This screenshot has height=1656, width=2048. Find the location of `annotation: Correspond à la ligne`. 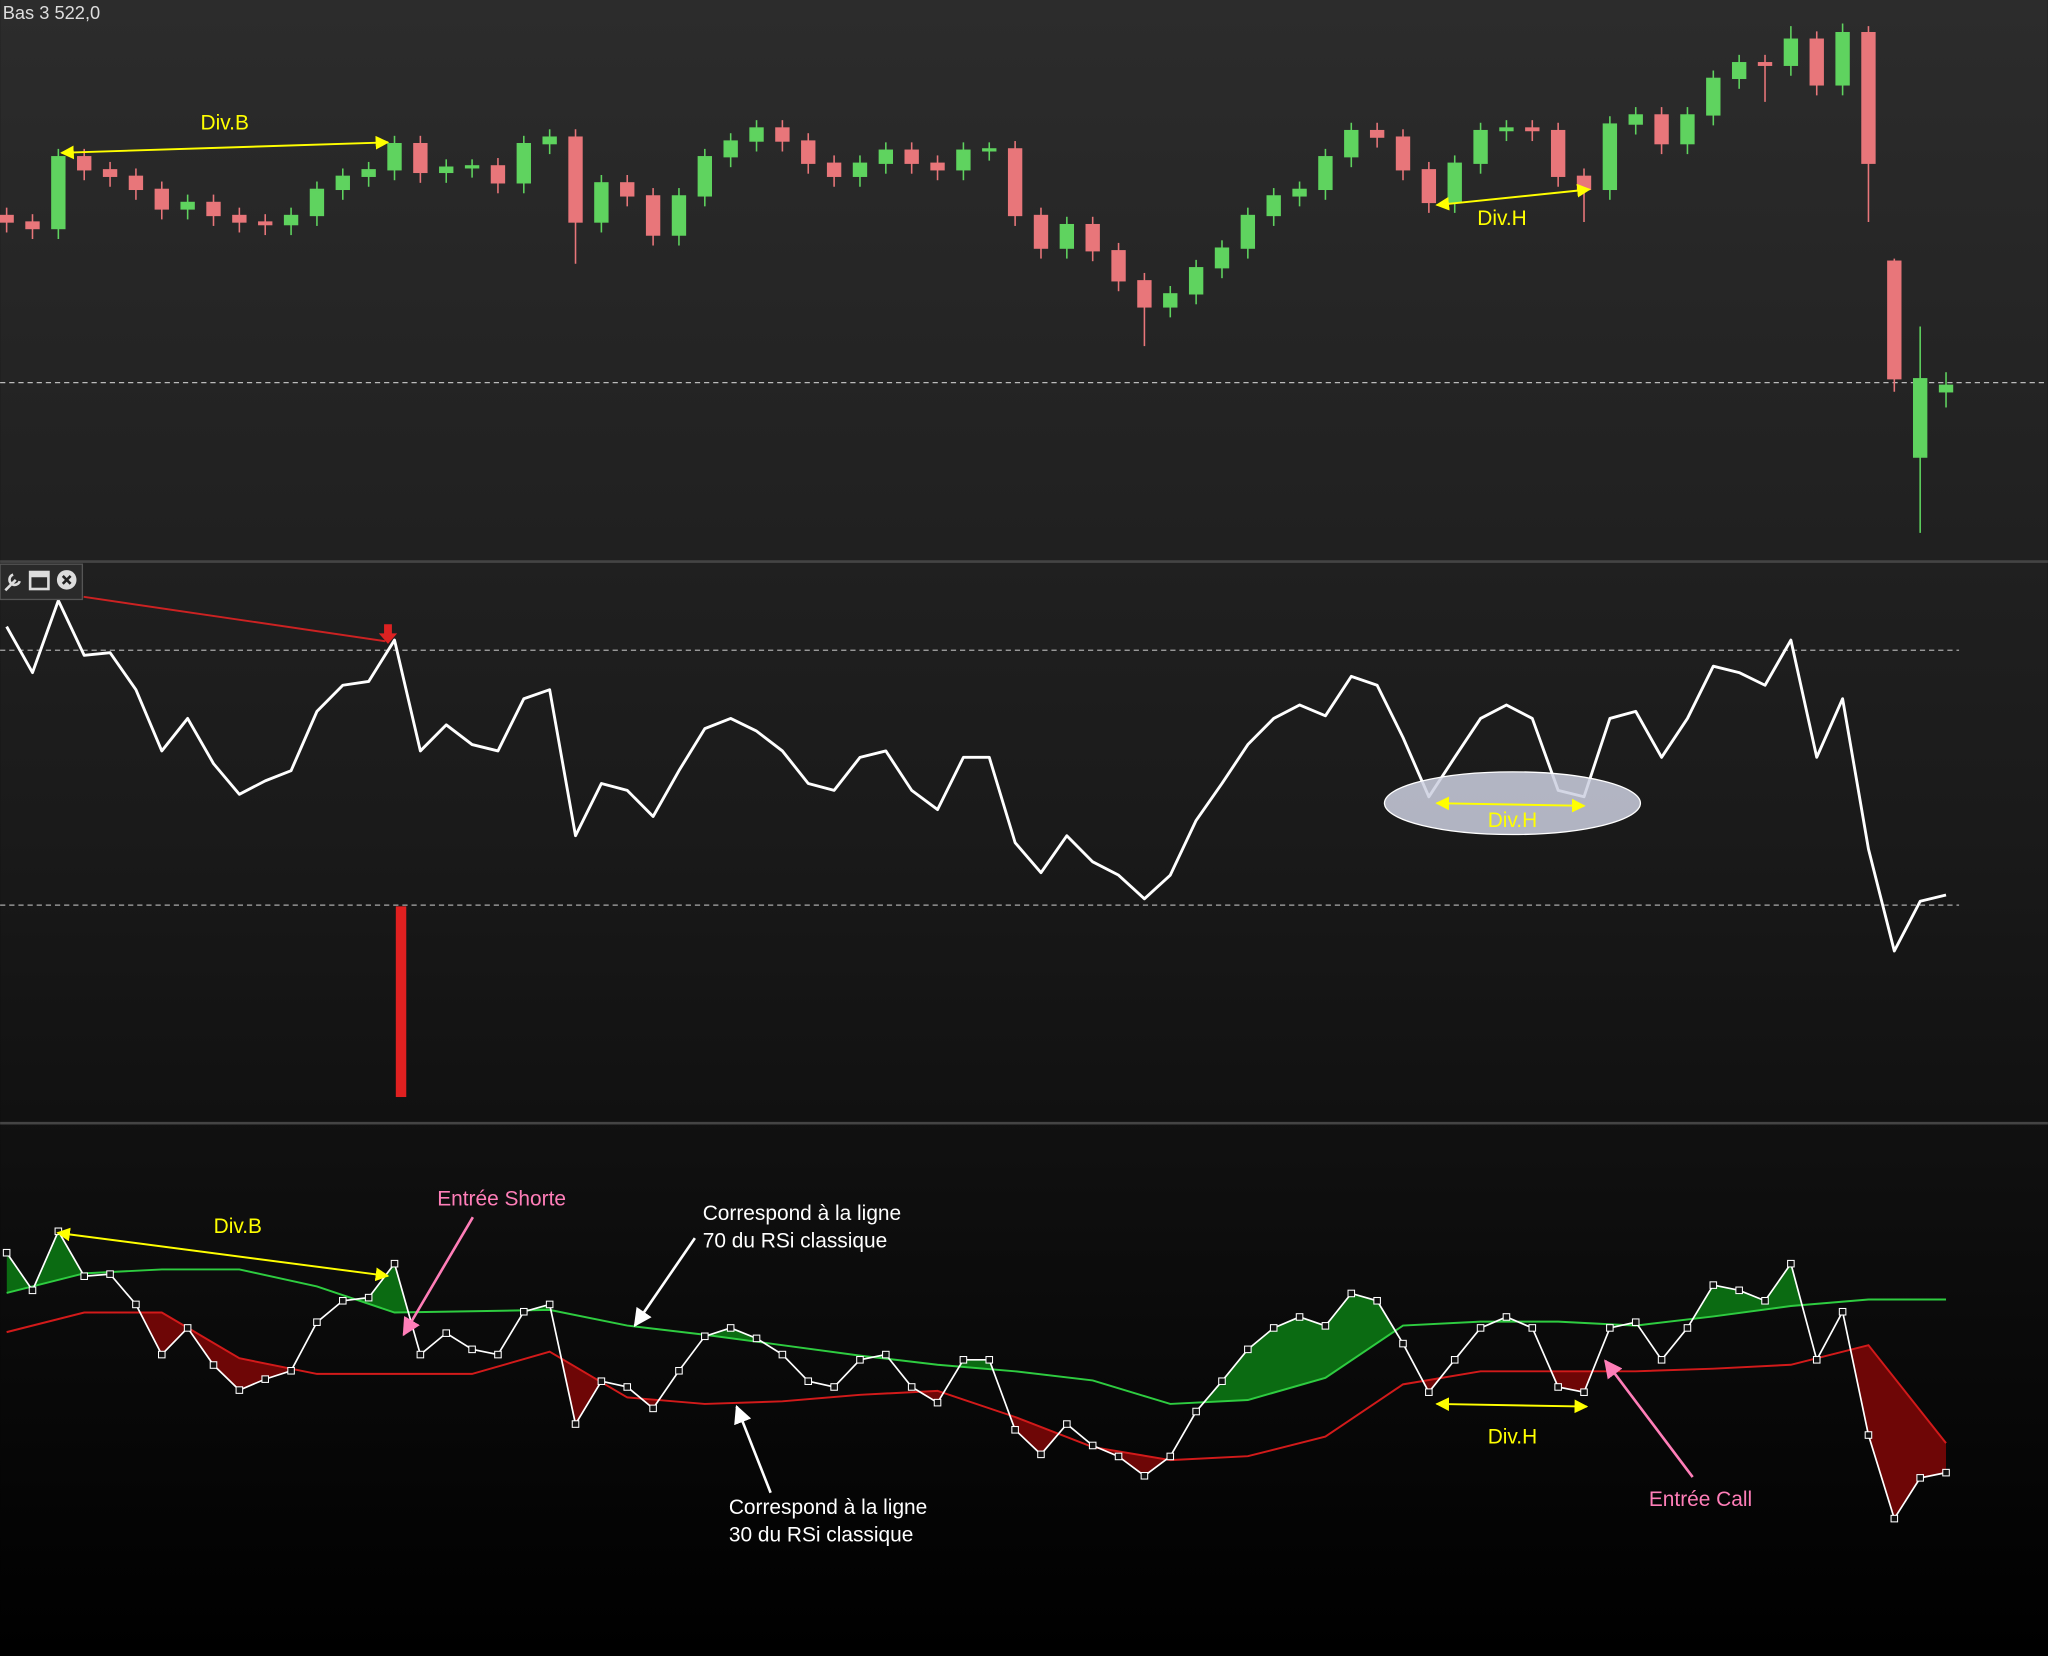

annotation: Correspond à la ligne is located at coordinates (802, 1213).